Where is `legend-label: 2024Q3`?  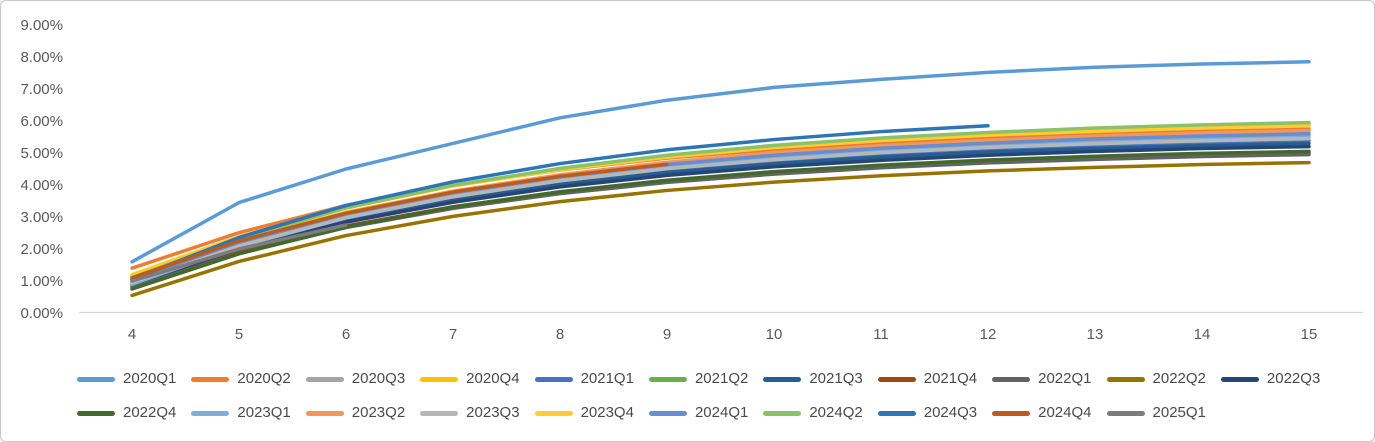 legend-label: 2024Q3 is located at coordinates (950, 412).